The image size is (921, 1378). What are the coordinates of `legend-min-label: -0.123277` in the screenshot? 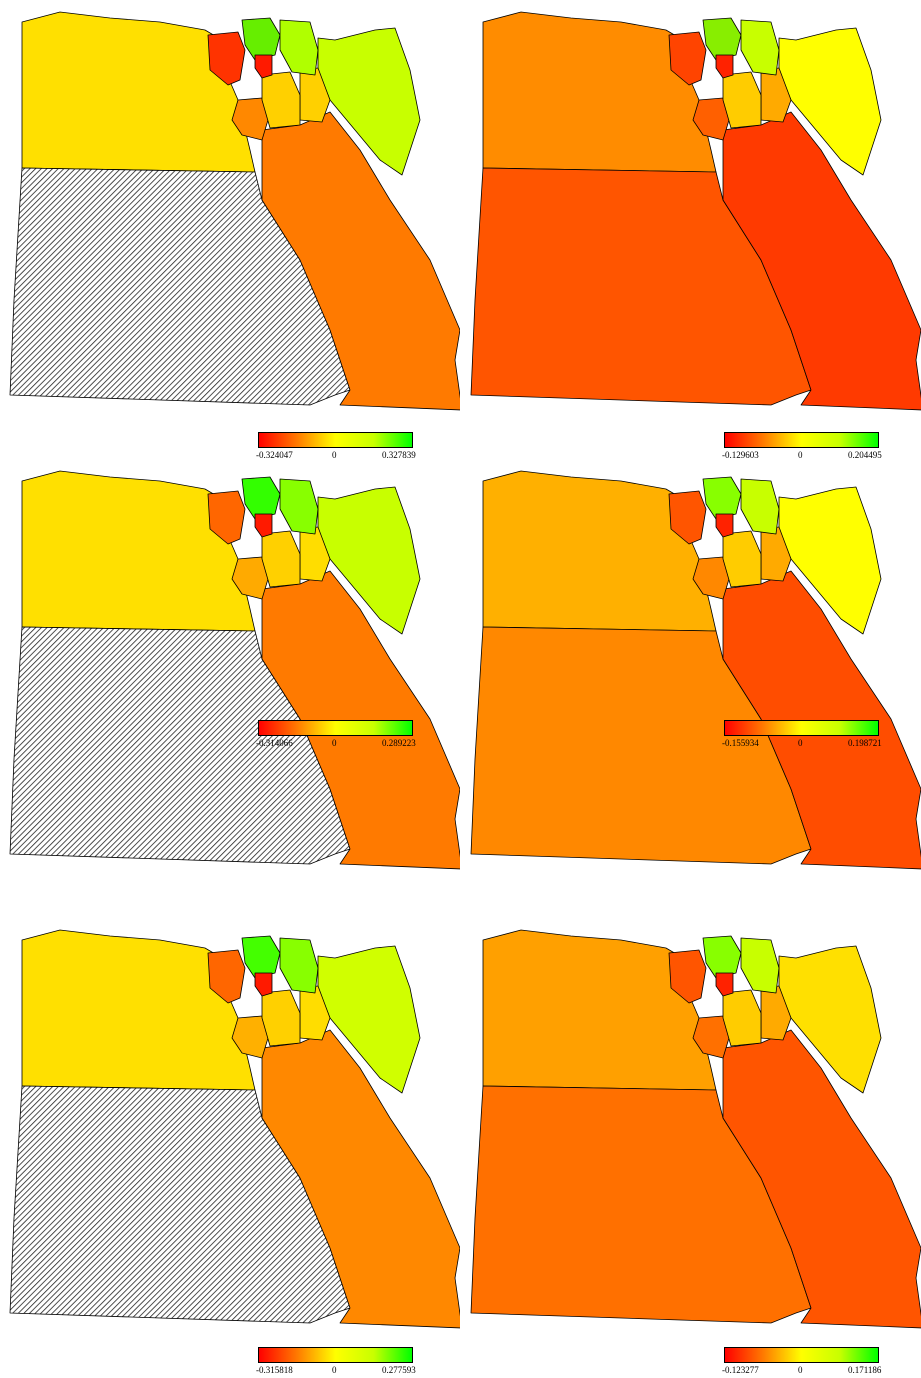 It's located at (740, 1370).